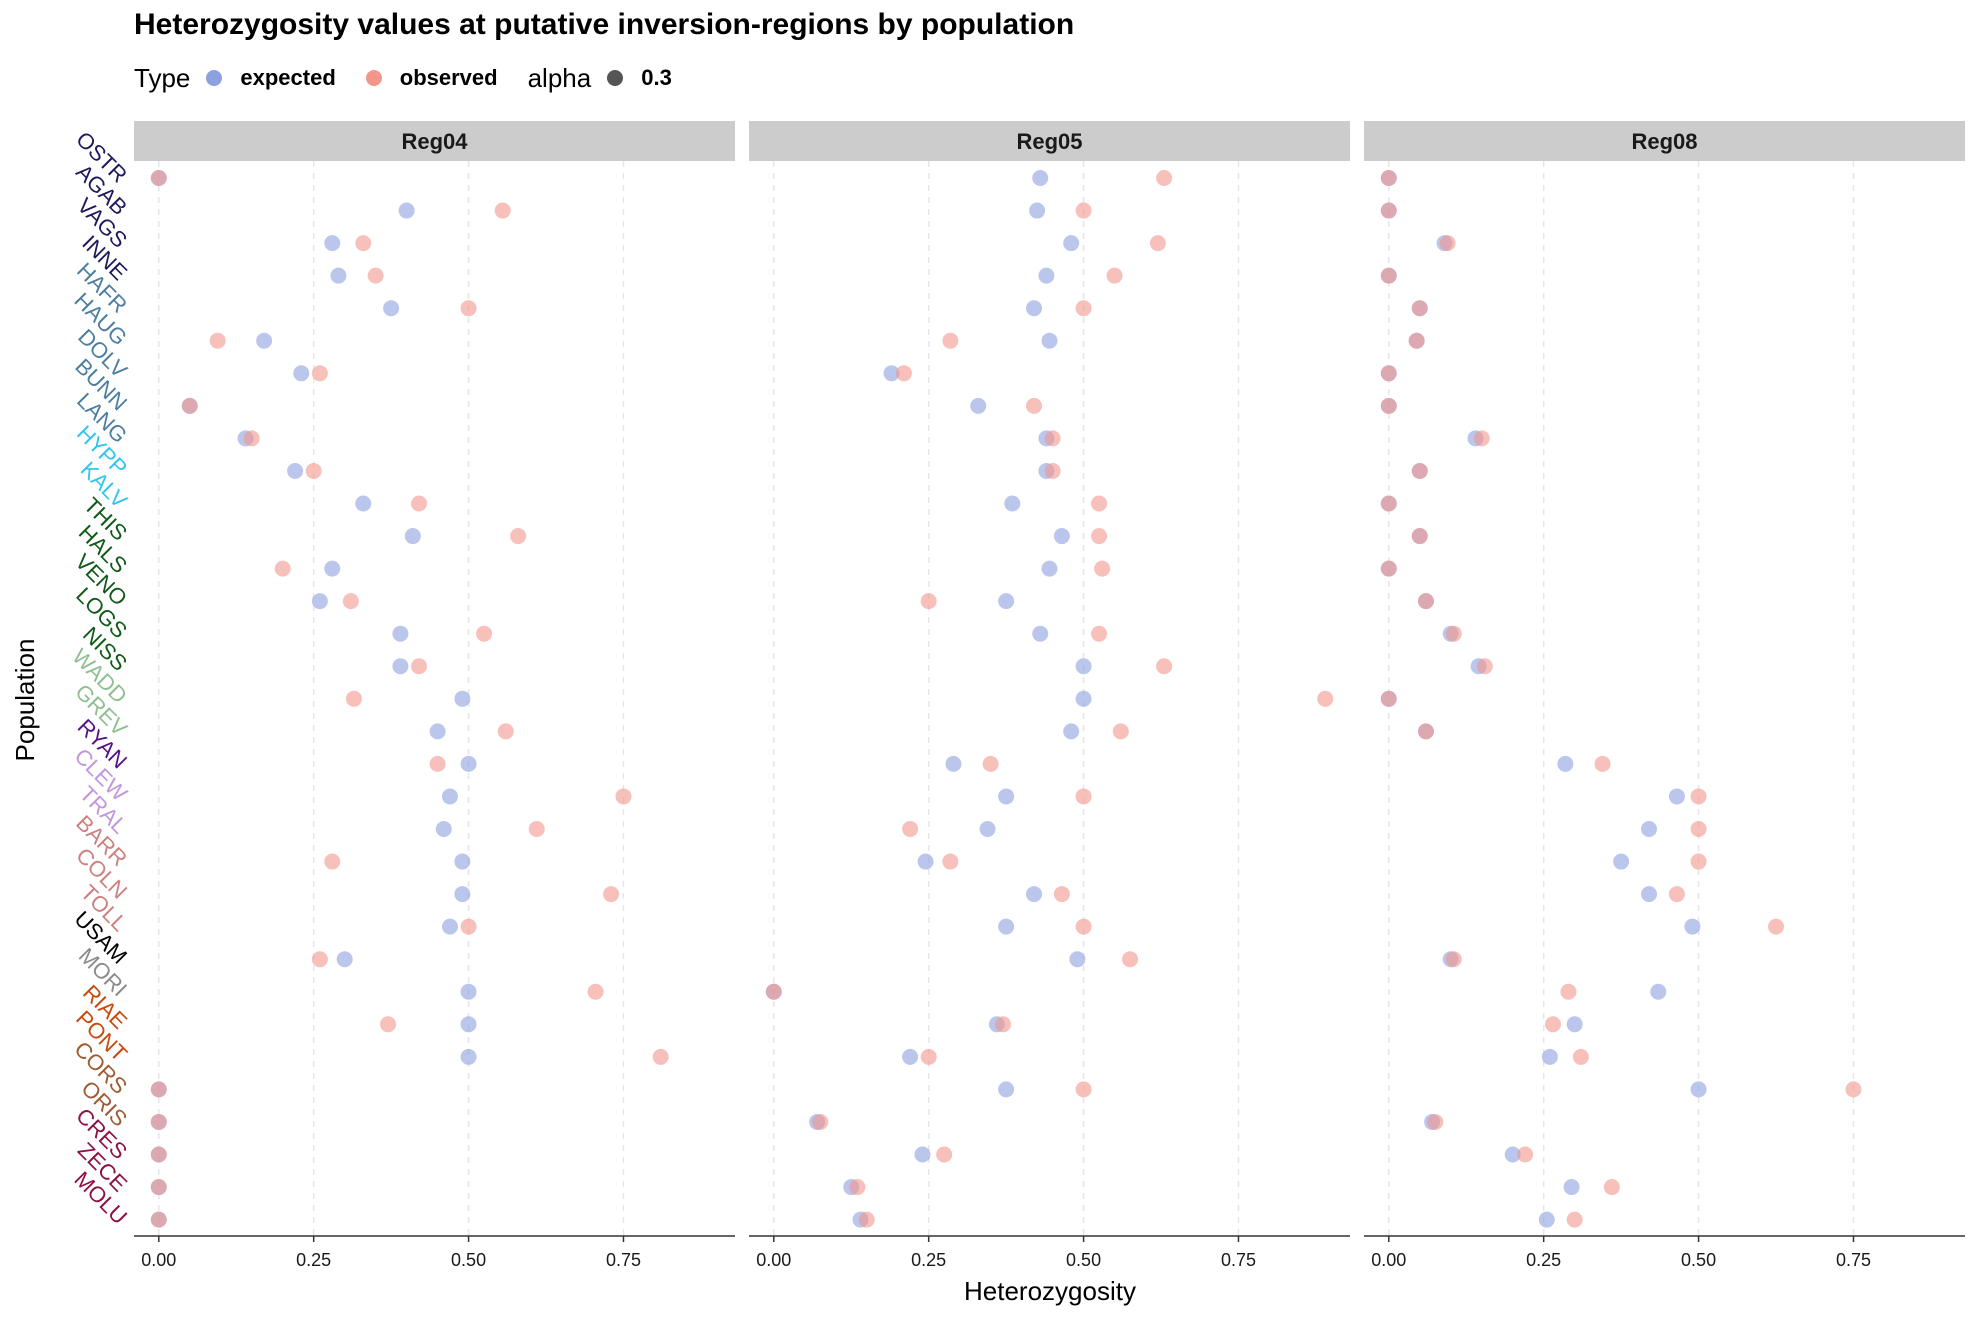 The image size is (1980, 1319). Describe the element at coordinates (1676, 894) in the screenshot. I see `point-observed-coln` at that location.